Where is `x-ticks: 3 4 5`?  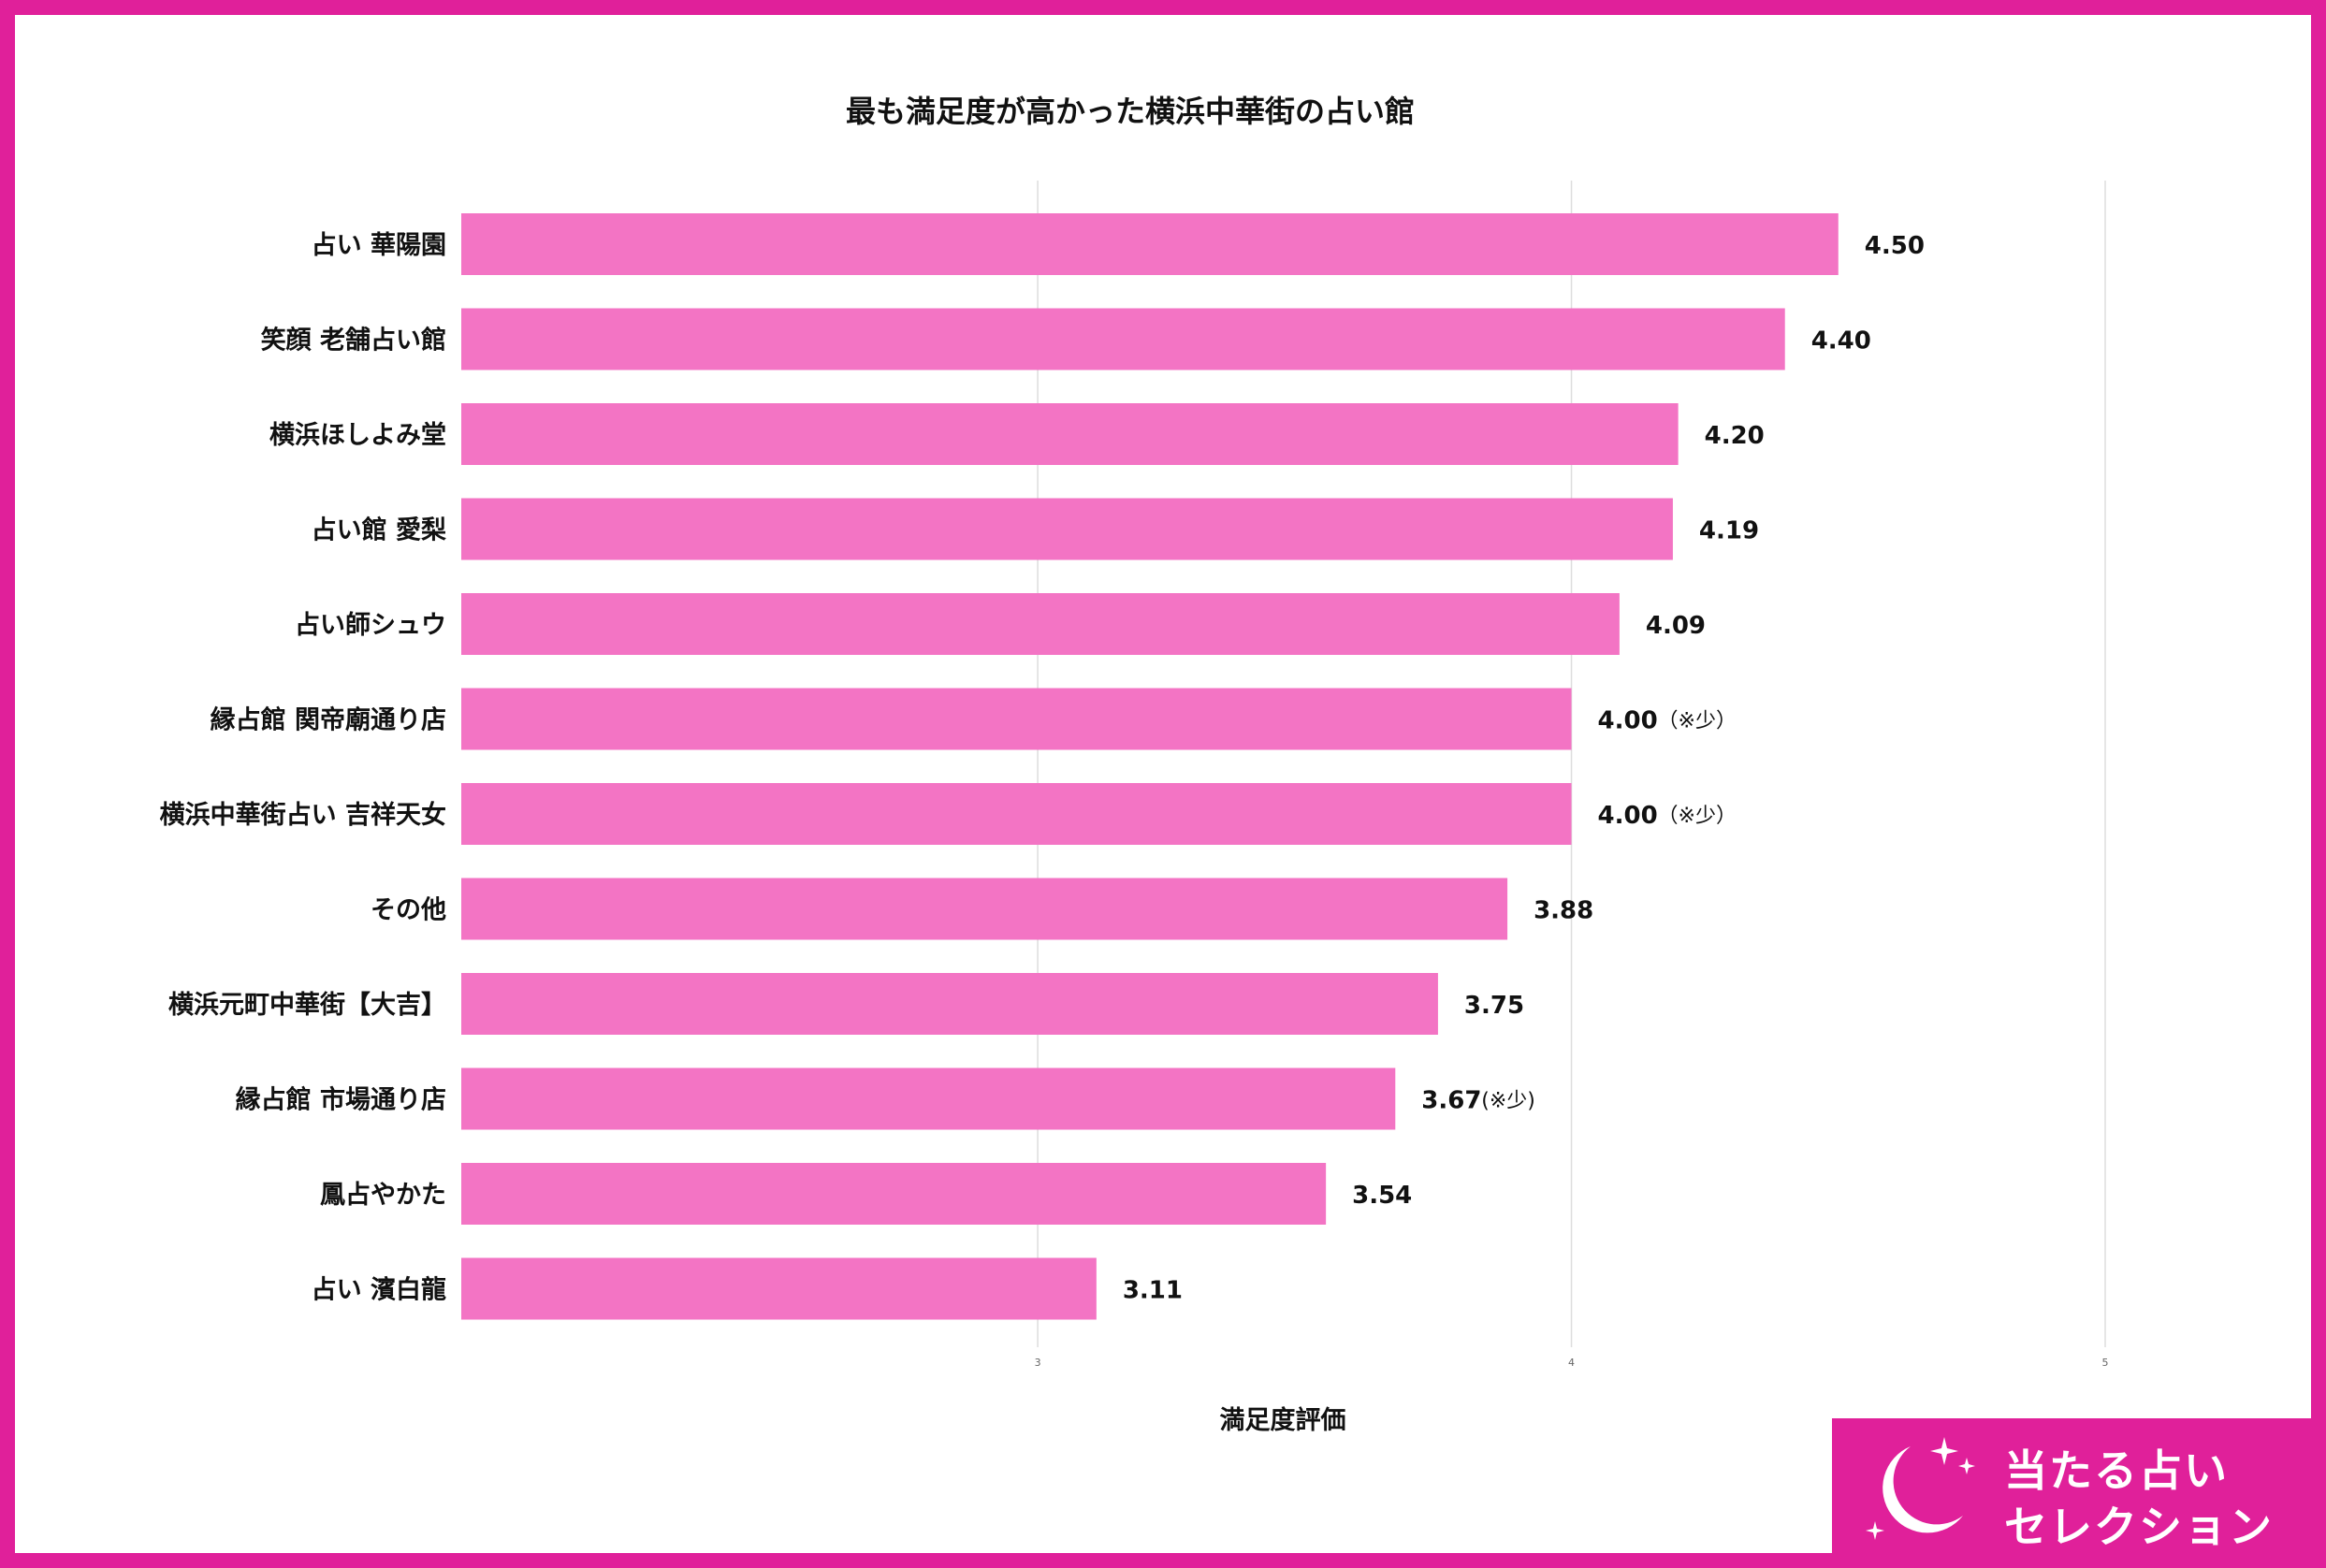
x-ticks: 3 4 5 is located at coordinates (1572, 1363).